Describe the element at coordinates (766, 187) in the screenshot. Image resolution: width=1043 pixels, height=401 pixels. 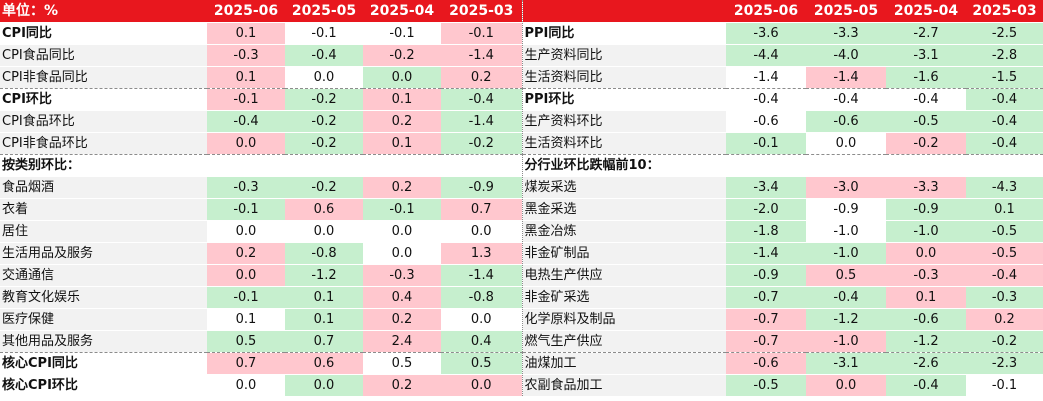
I see `value-cell: -3.4` at that location.